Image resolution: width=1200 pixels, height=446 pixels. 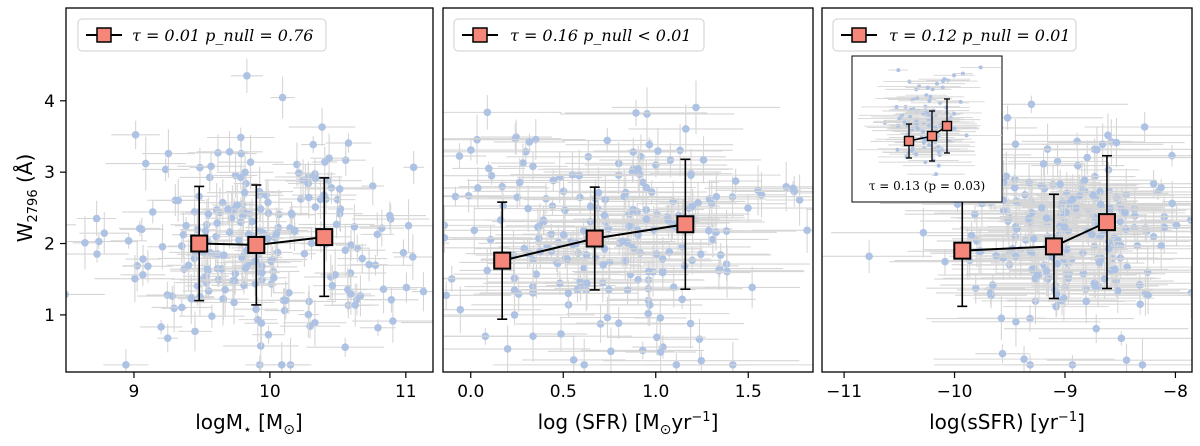 What do you see at coordinates (927, 186) in the screenshot?
I see `inset-label: τ = 0.13 (p = 0.03)` at bounding box center [927, 186].